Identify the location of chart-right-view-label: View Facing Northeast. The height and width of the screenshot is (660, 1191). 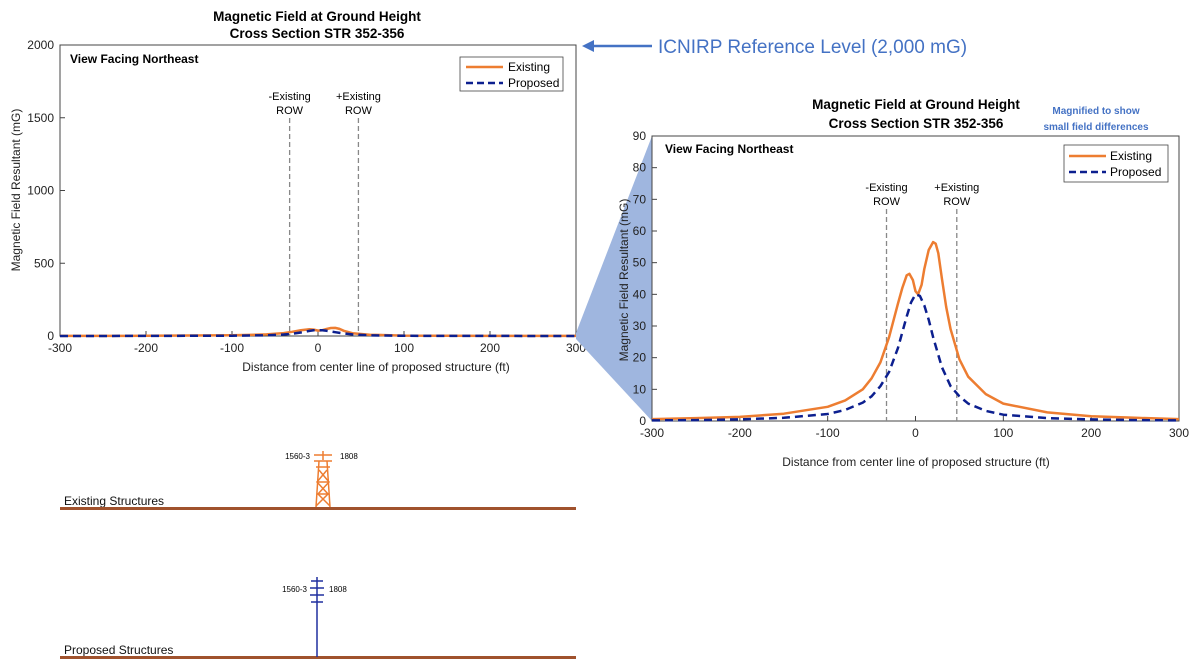
(729, 149).